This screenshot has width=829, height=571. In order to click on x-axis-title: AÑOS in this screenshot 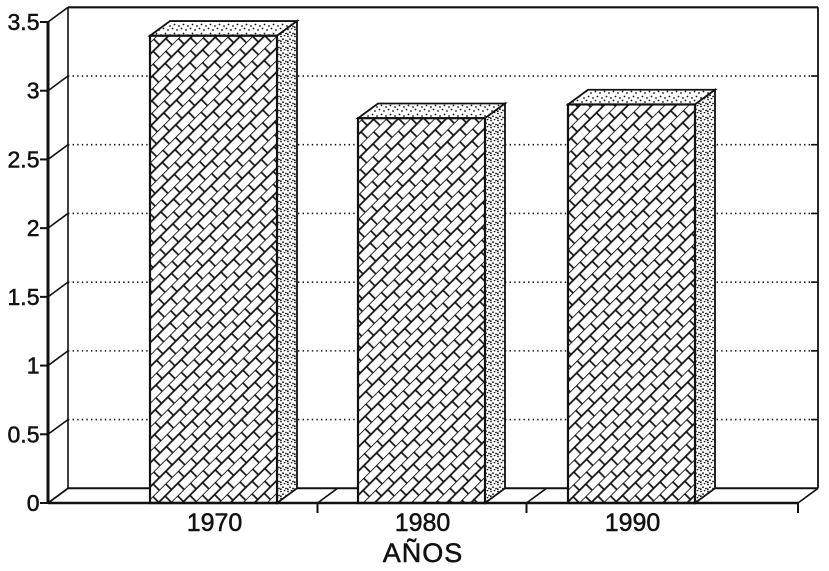, I will do `click(423, 552)`.